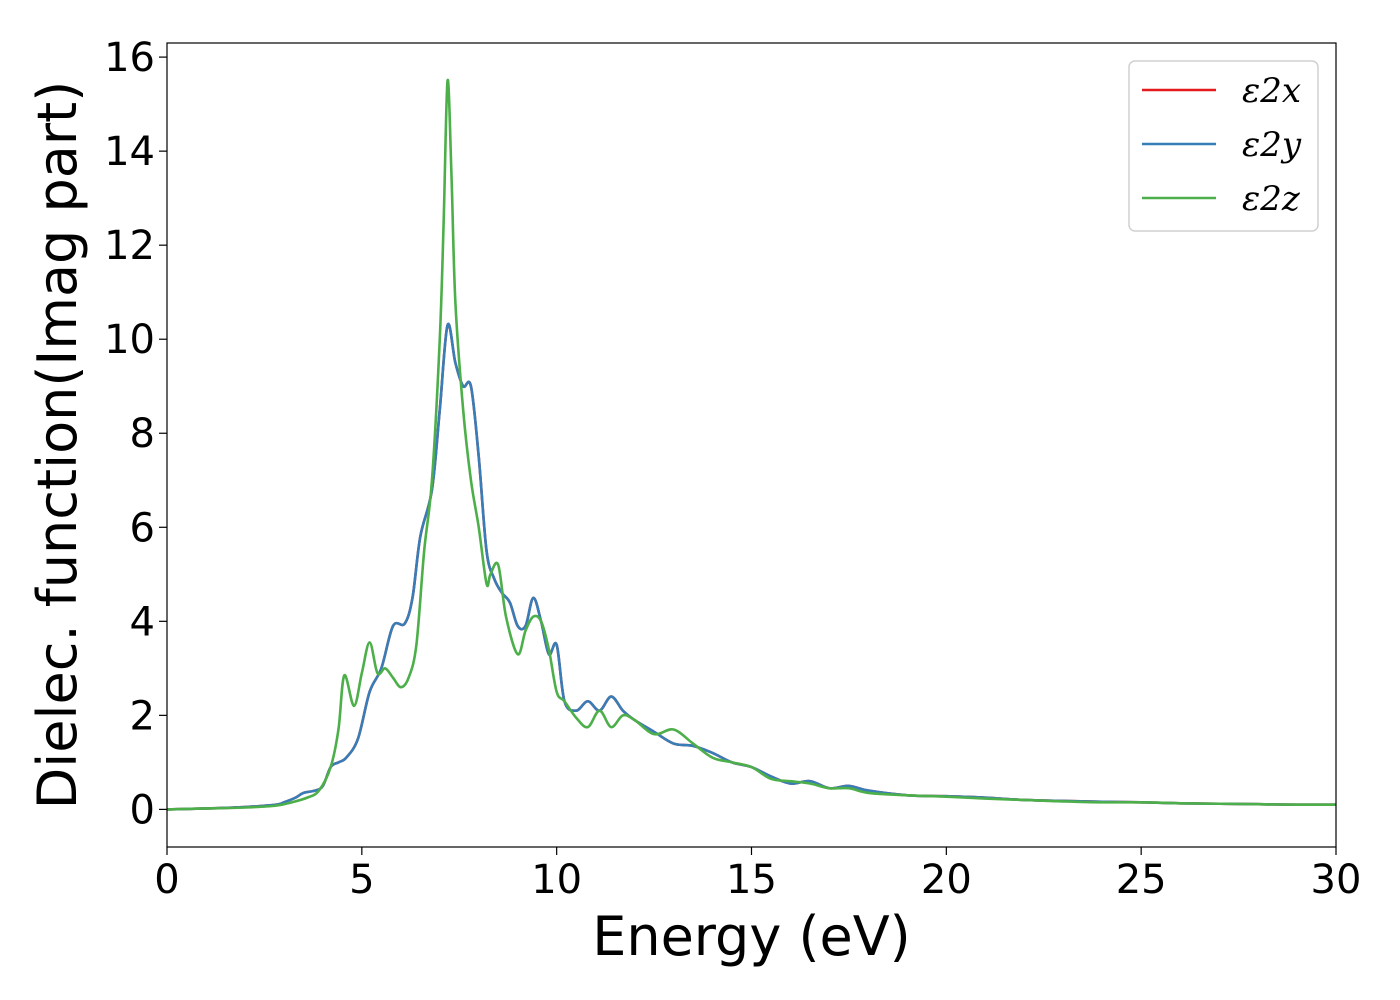 Image resolution: width=1400 pixels, height=1000 pixels. What do you see at coordinates (751, 880) in the screenshot?
I see `x-tick-label: 15` at bounding box center [751, 880].